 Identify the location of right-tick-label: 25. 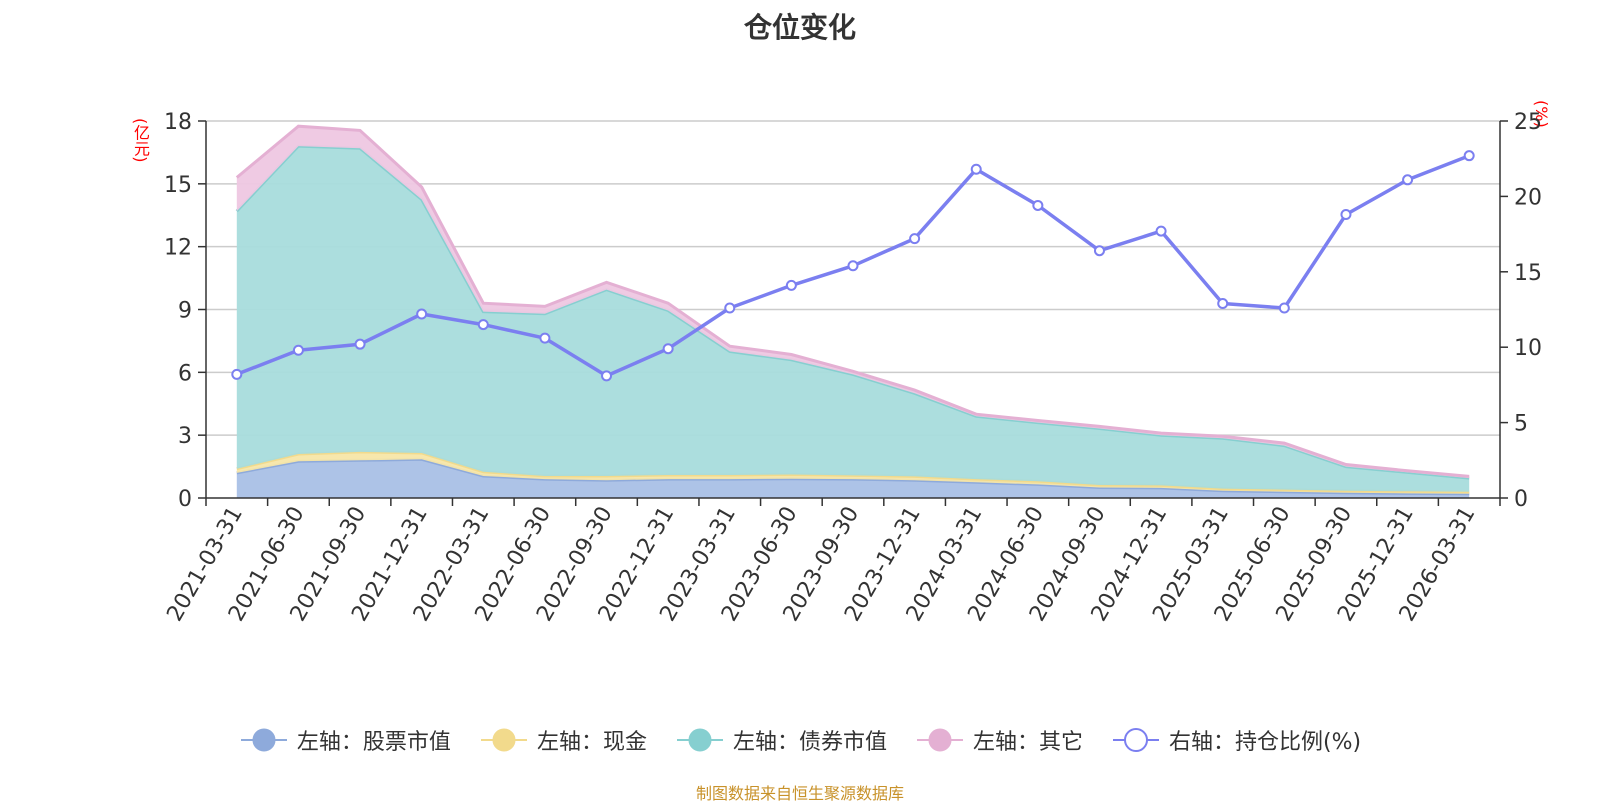
(1528, 122).